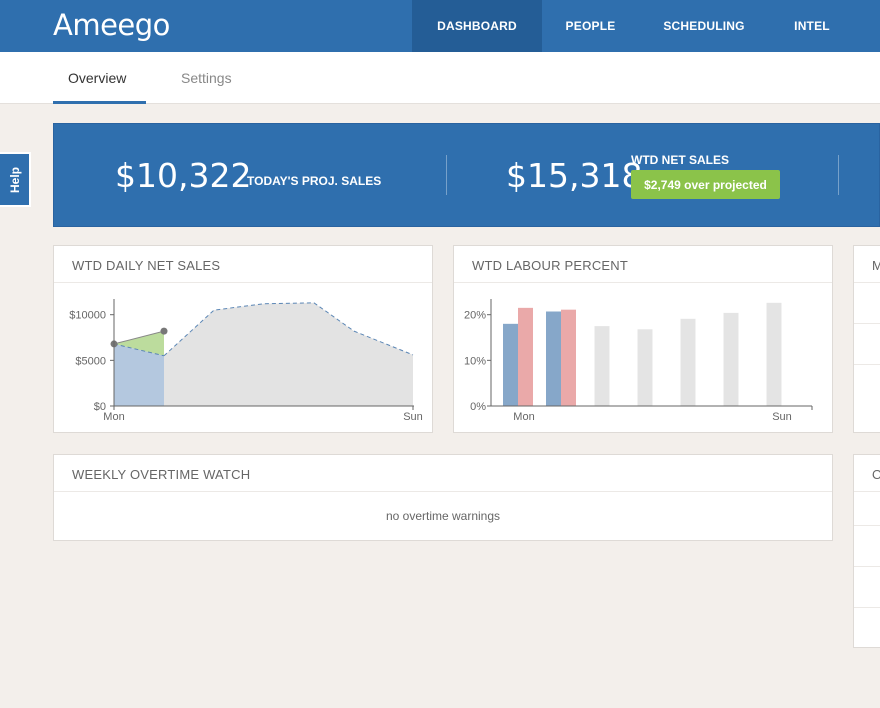  I want to click on y-tick-label: 20%, so click(475, 316).